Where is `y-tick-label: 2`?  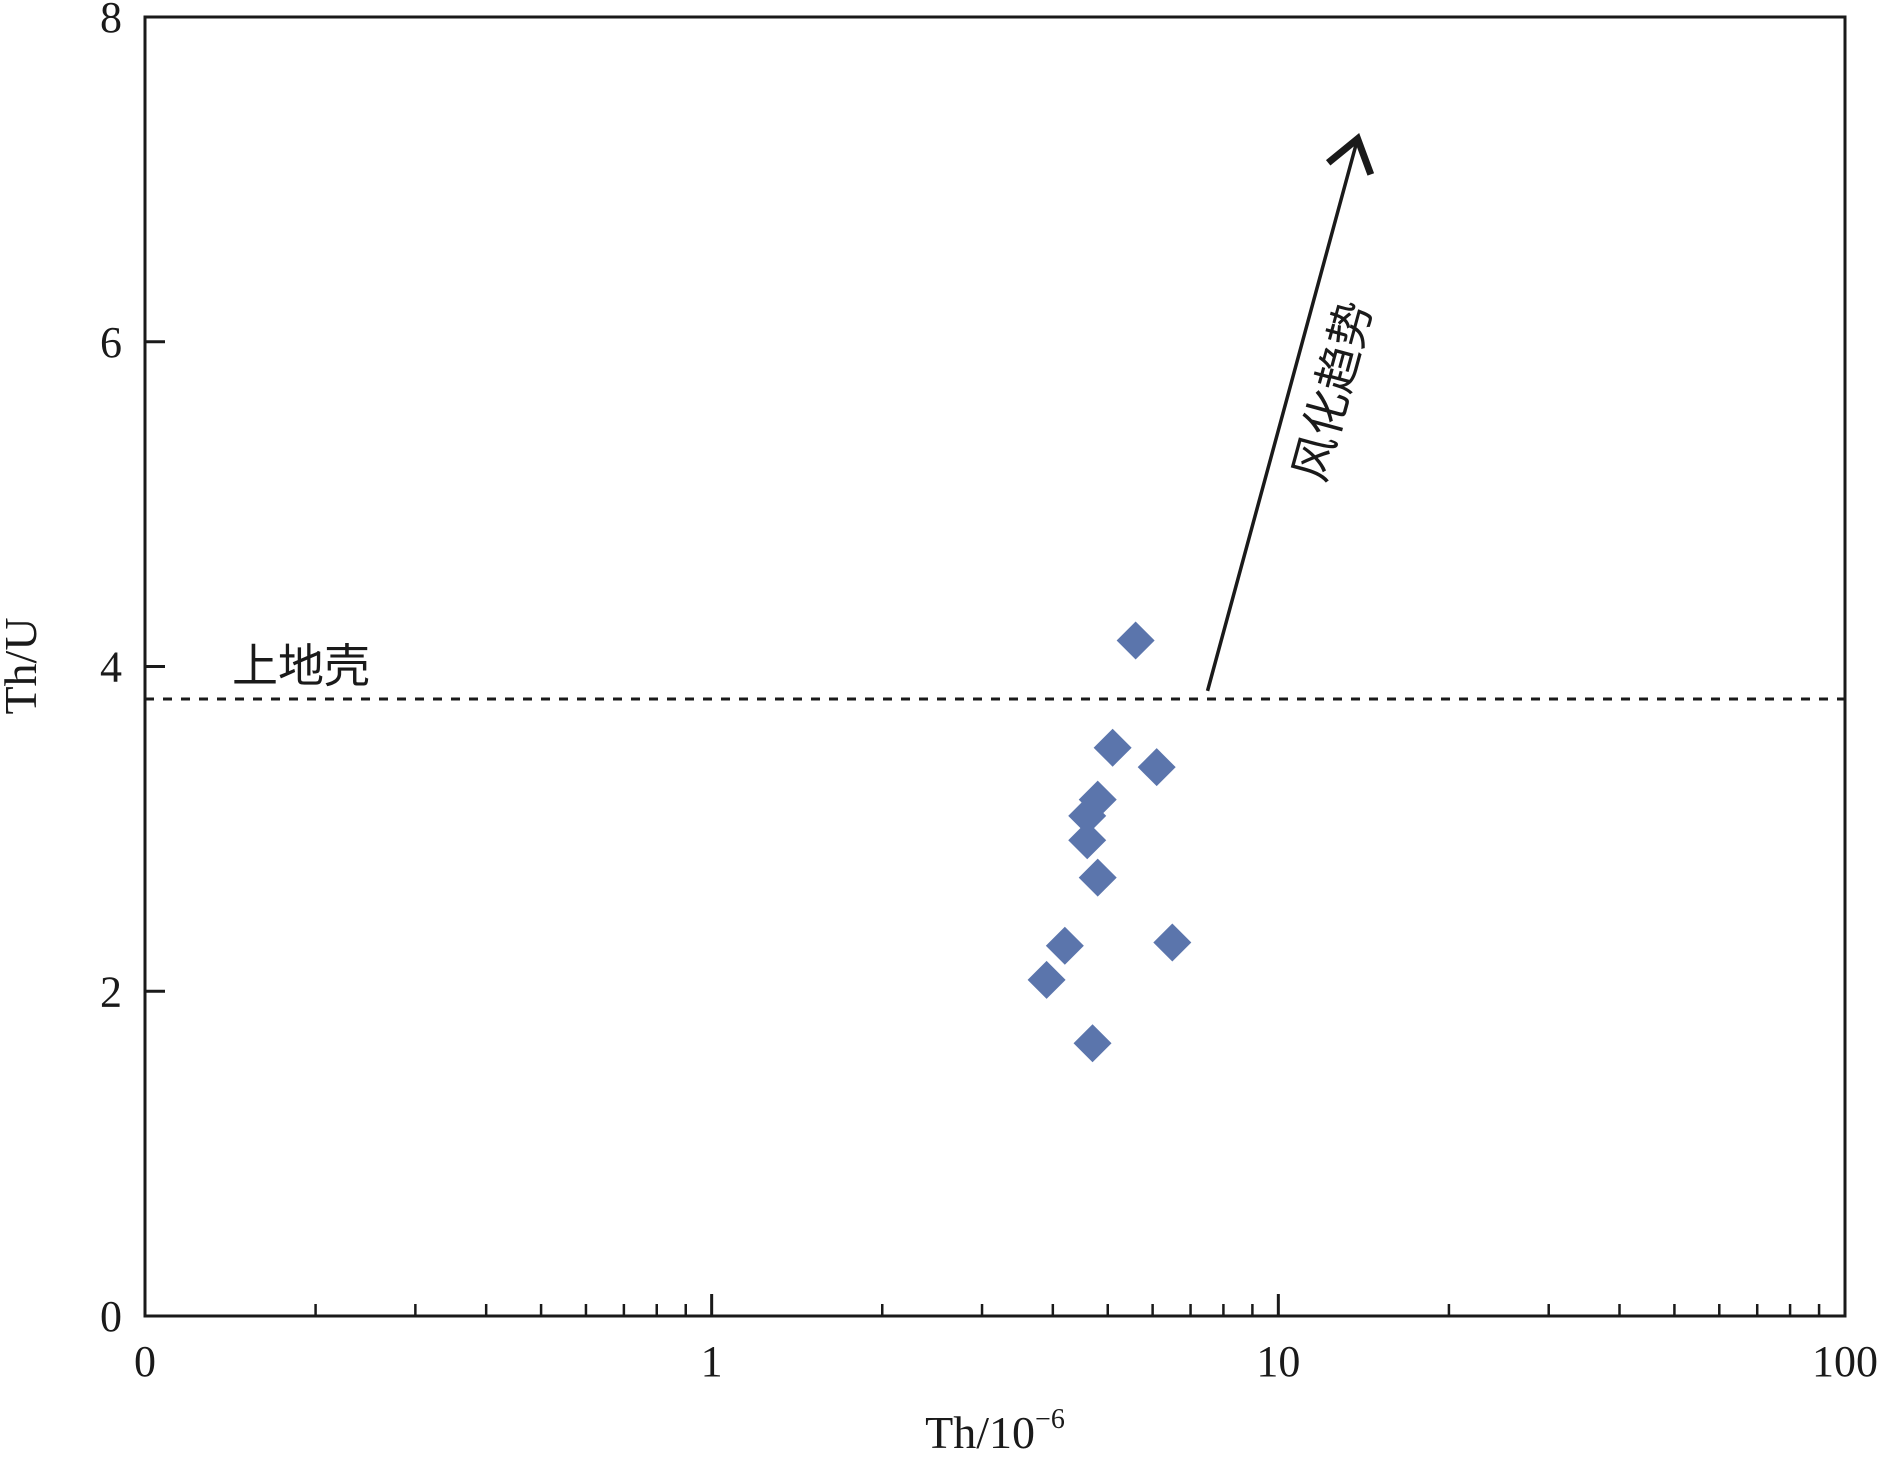
y-tick-label: 2 is located at coordinates (111, 991).